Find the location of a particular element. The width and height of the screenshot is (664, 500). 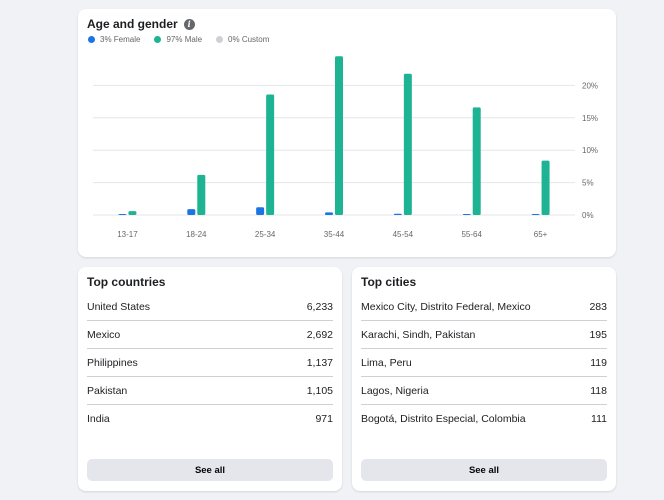

legend-item-custom: 0% Custom is located at coordinates (242, 39).